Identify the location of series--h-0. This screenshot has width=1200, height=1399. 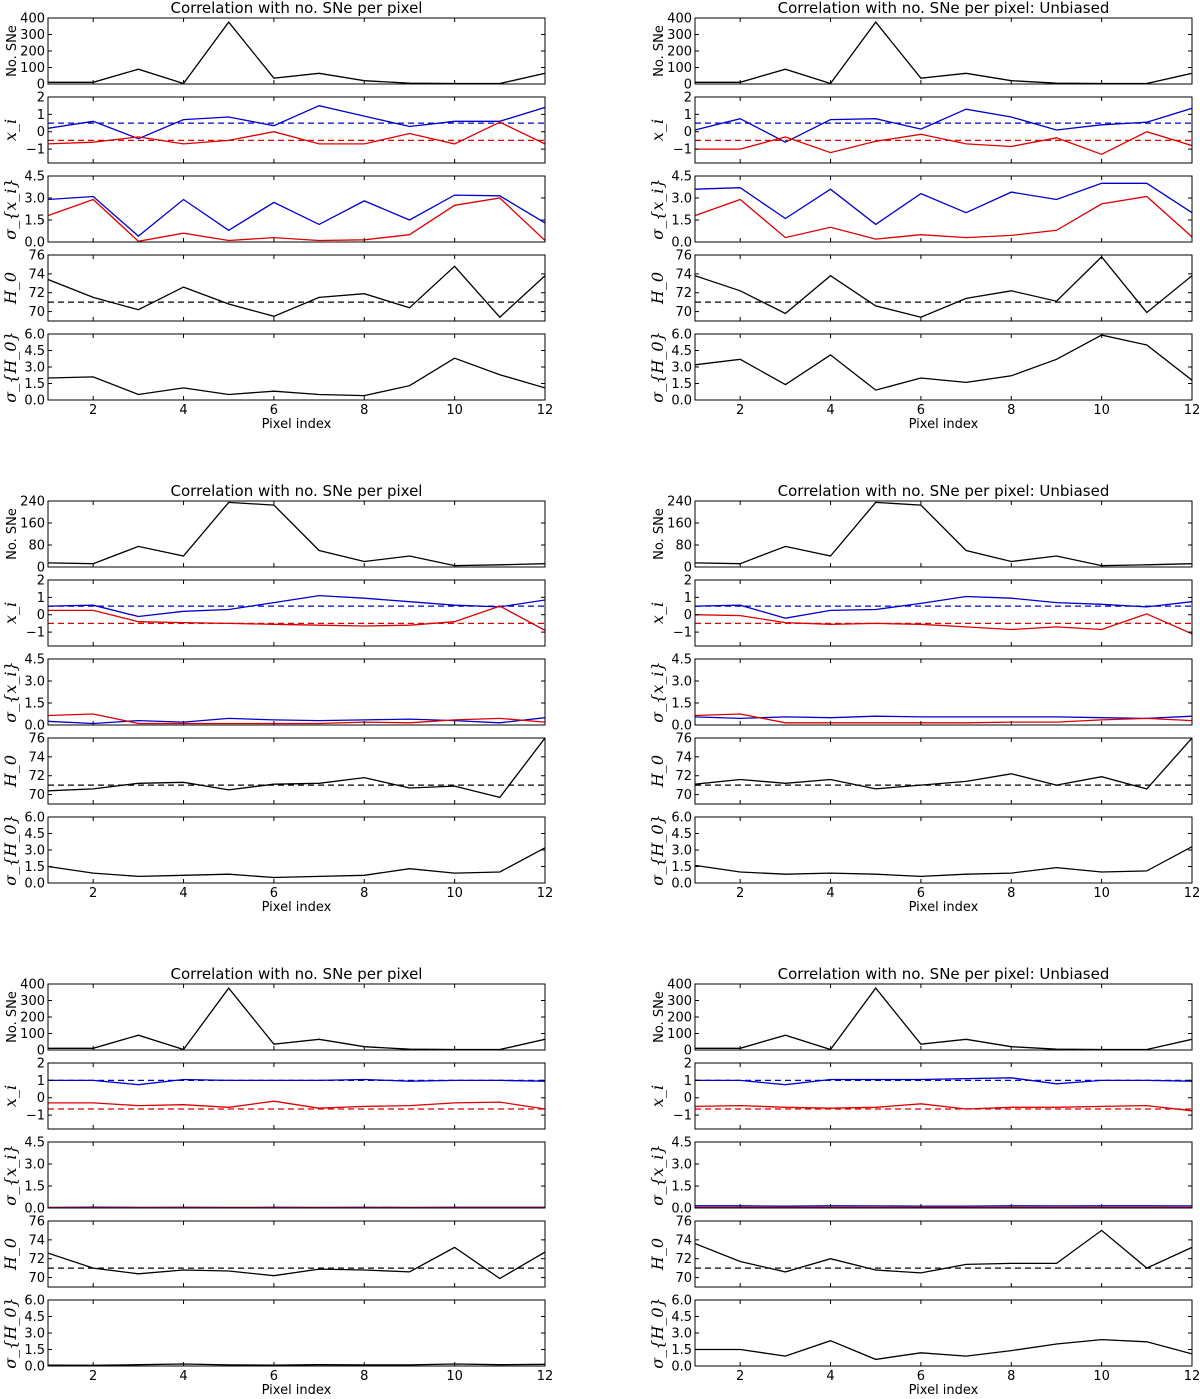
(296, 377).